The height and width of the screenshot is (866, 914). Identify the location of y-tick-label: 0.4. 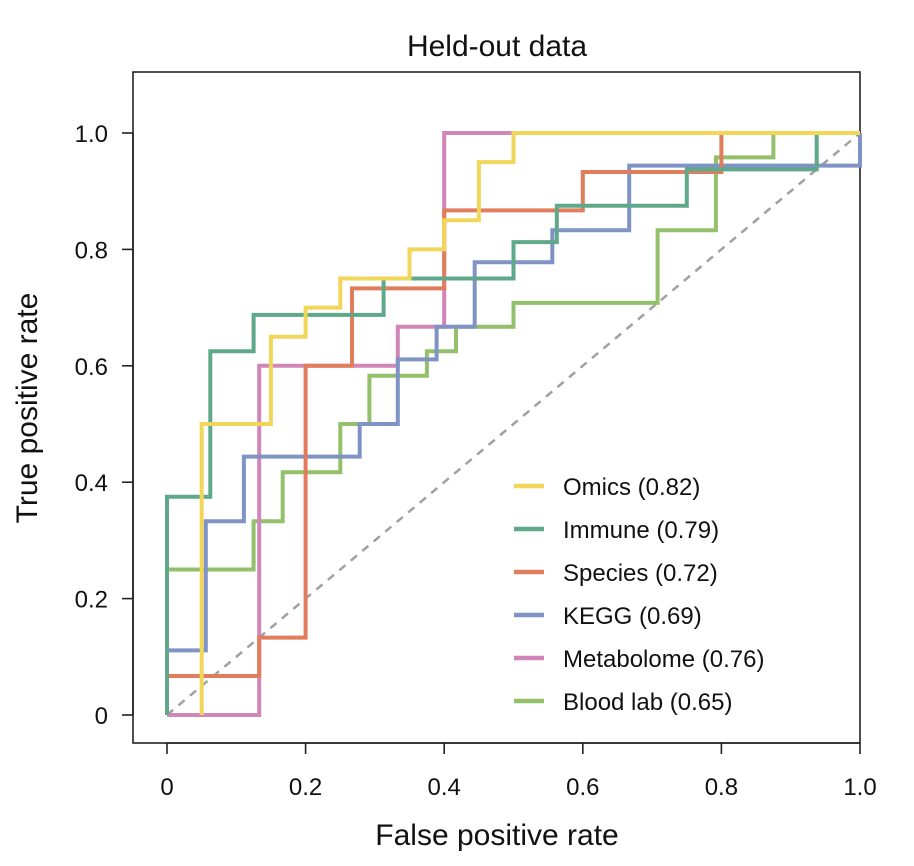
(91, 483).